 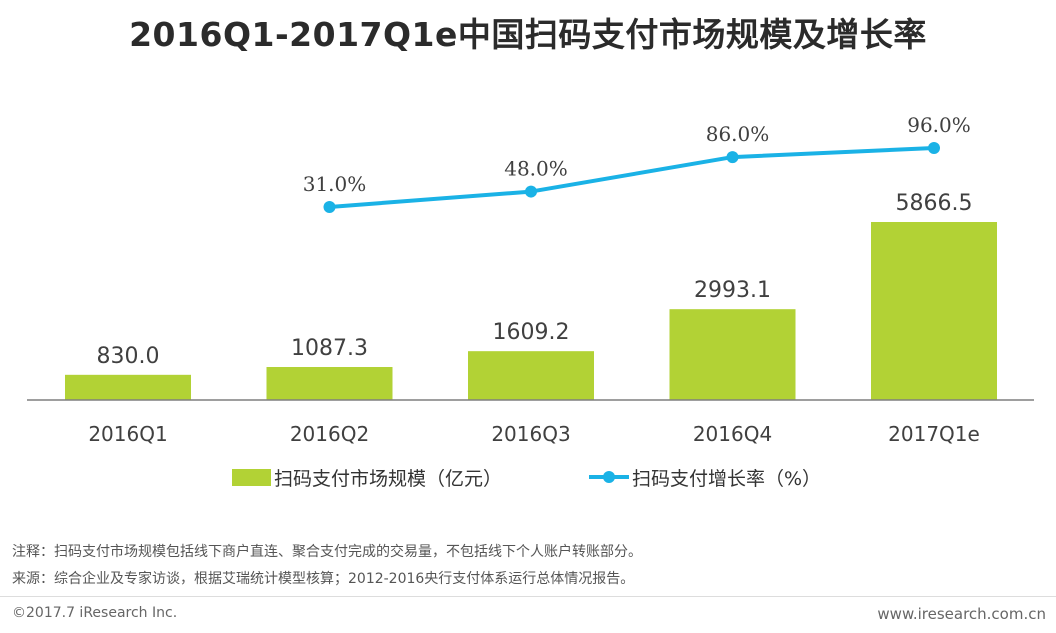 I want to click on bar-2016Q1, so click(x=128, y=387).